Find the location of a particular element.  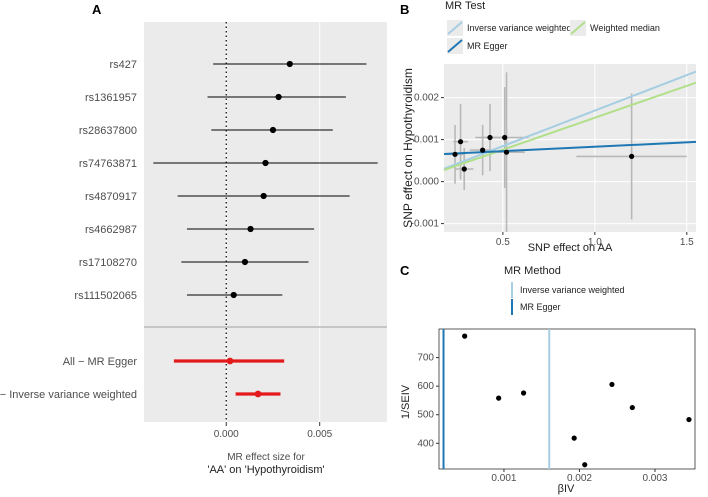

forest-row-label: rs111502065 is located at coordinates (105, 296).